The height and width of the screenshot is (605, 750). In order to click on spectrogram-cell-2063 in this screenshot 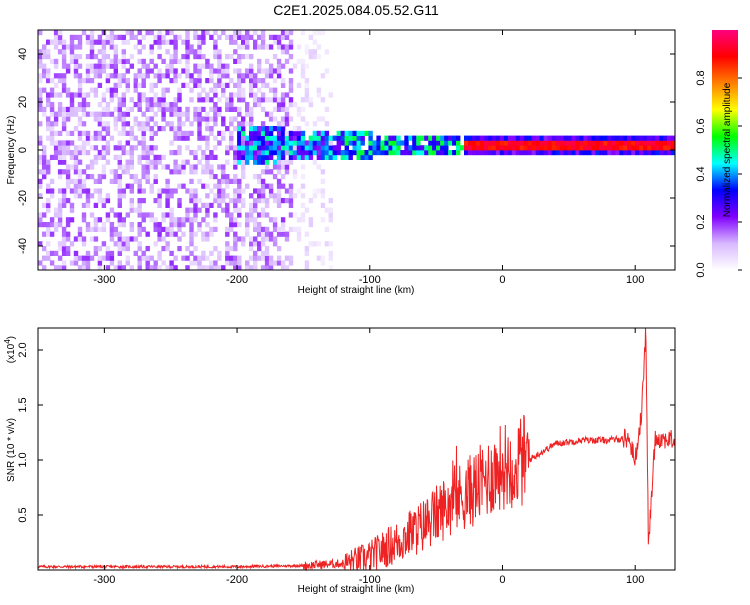, I will do `click(581, 153)`.